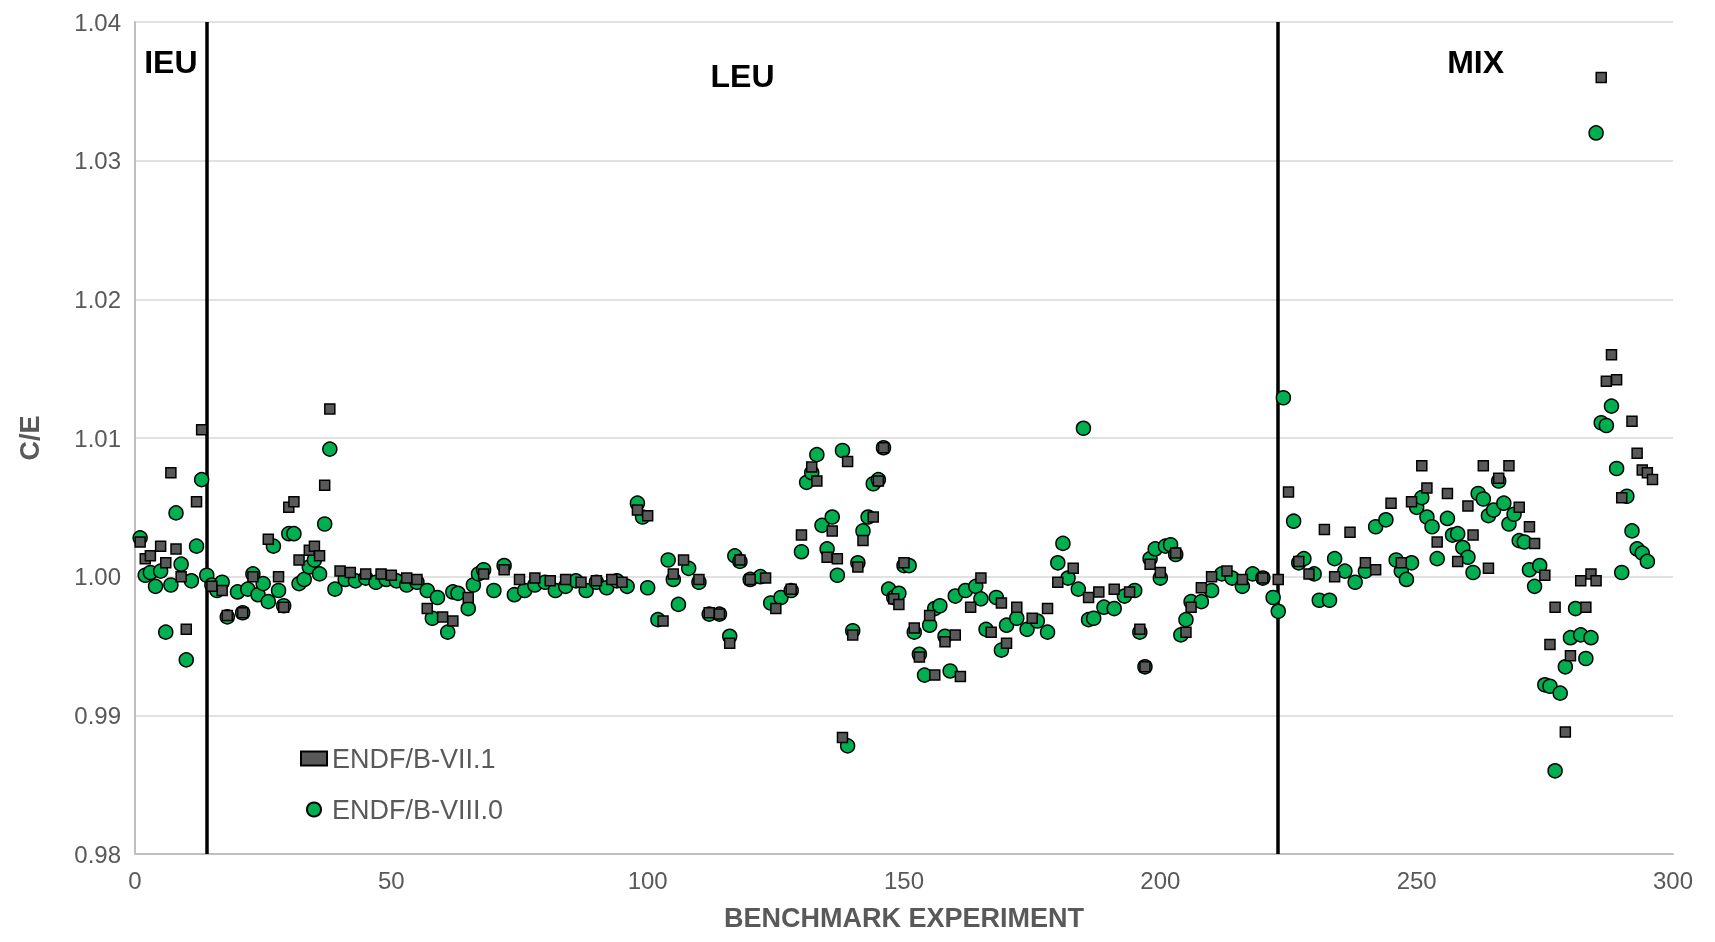 The height and width of the screenshot is (942, 1715). I want to click on y-tick-label: 0.98, so click(97, 854).